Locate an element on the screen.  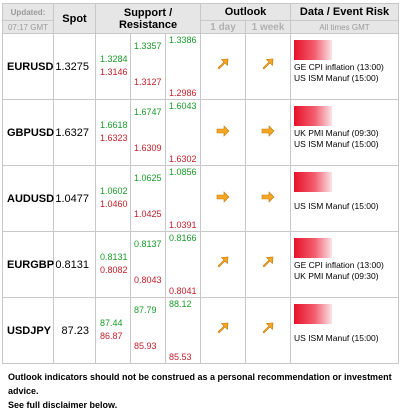
pair-name: AUDUSD is located at coordinates (28, 198).